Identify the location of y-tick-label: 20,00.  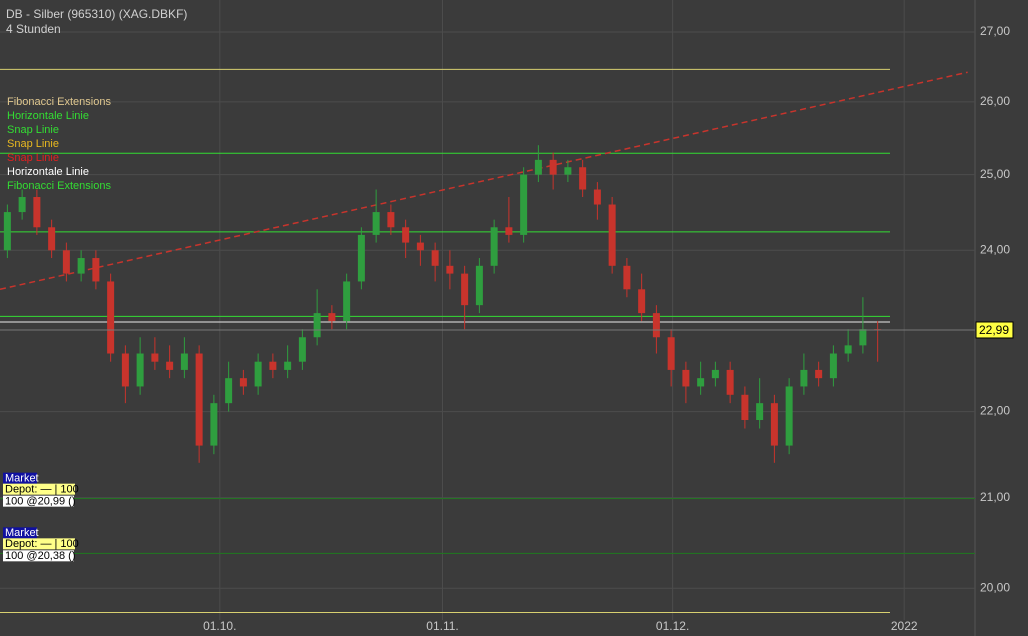
(995, 587).